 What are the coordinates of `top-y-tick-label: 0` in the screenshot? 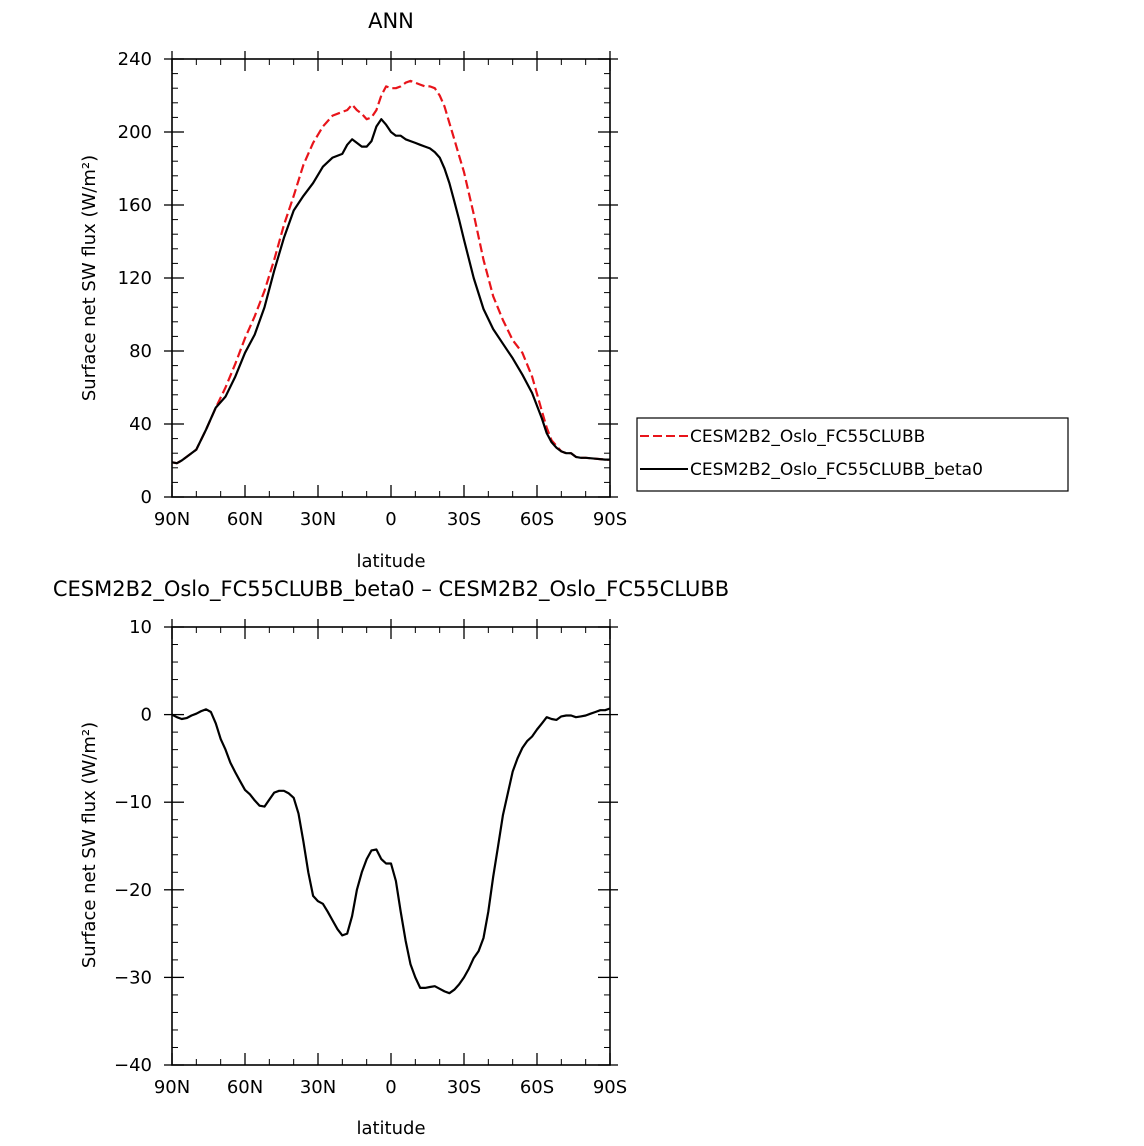 It's located at (146, 497).